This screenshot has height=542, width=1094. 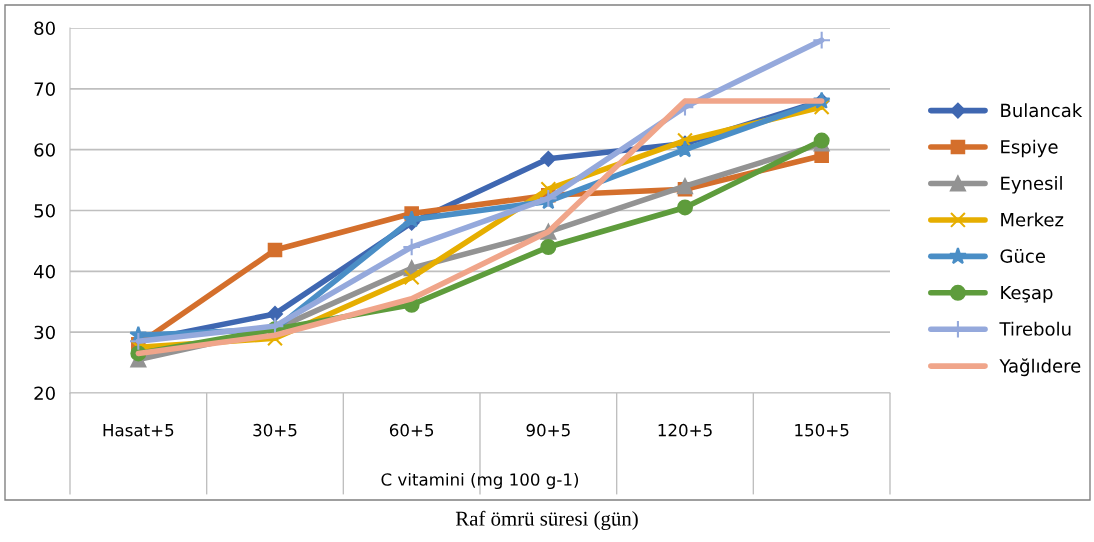 I want to click on legend-label: Keşap, so click(x=1027, y=294).